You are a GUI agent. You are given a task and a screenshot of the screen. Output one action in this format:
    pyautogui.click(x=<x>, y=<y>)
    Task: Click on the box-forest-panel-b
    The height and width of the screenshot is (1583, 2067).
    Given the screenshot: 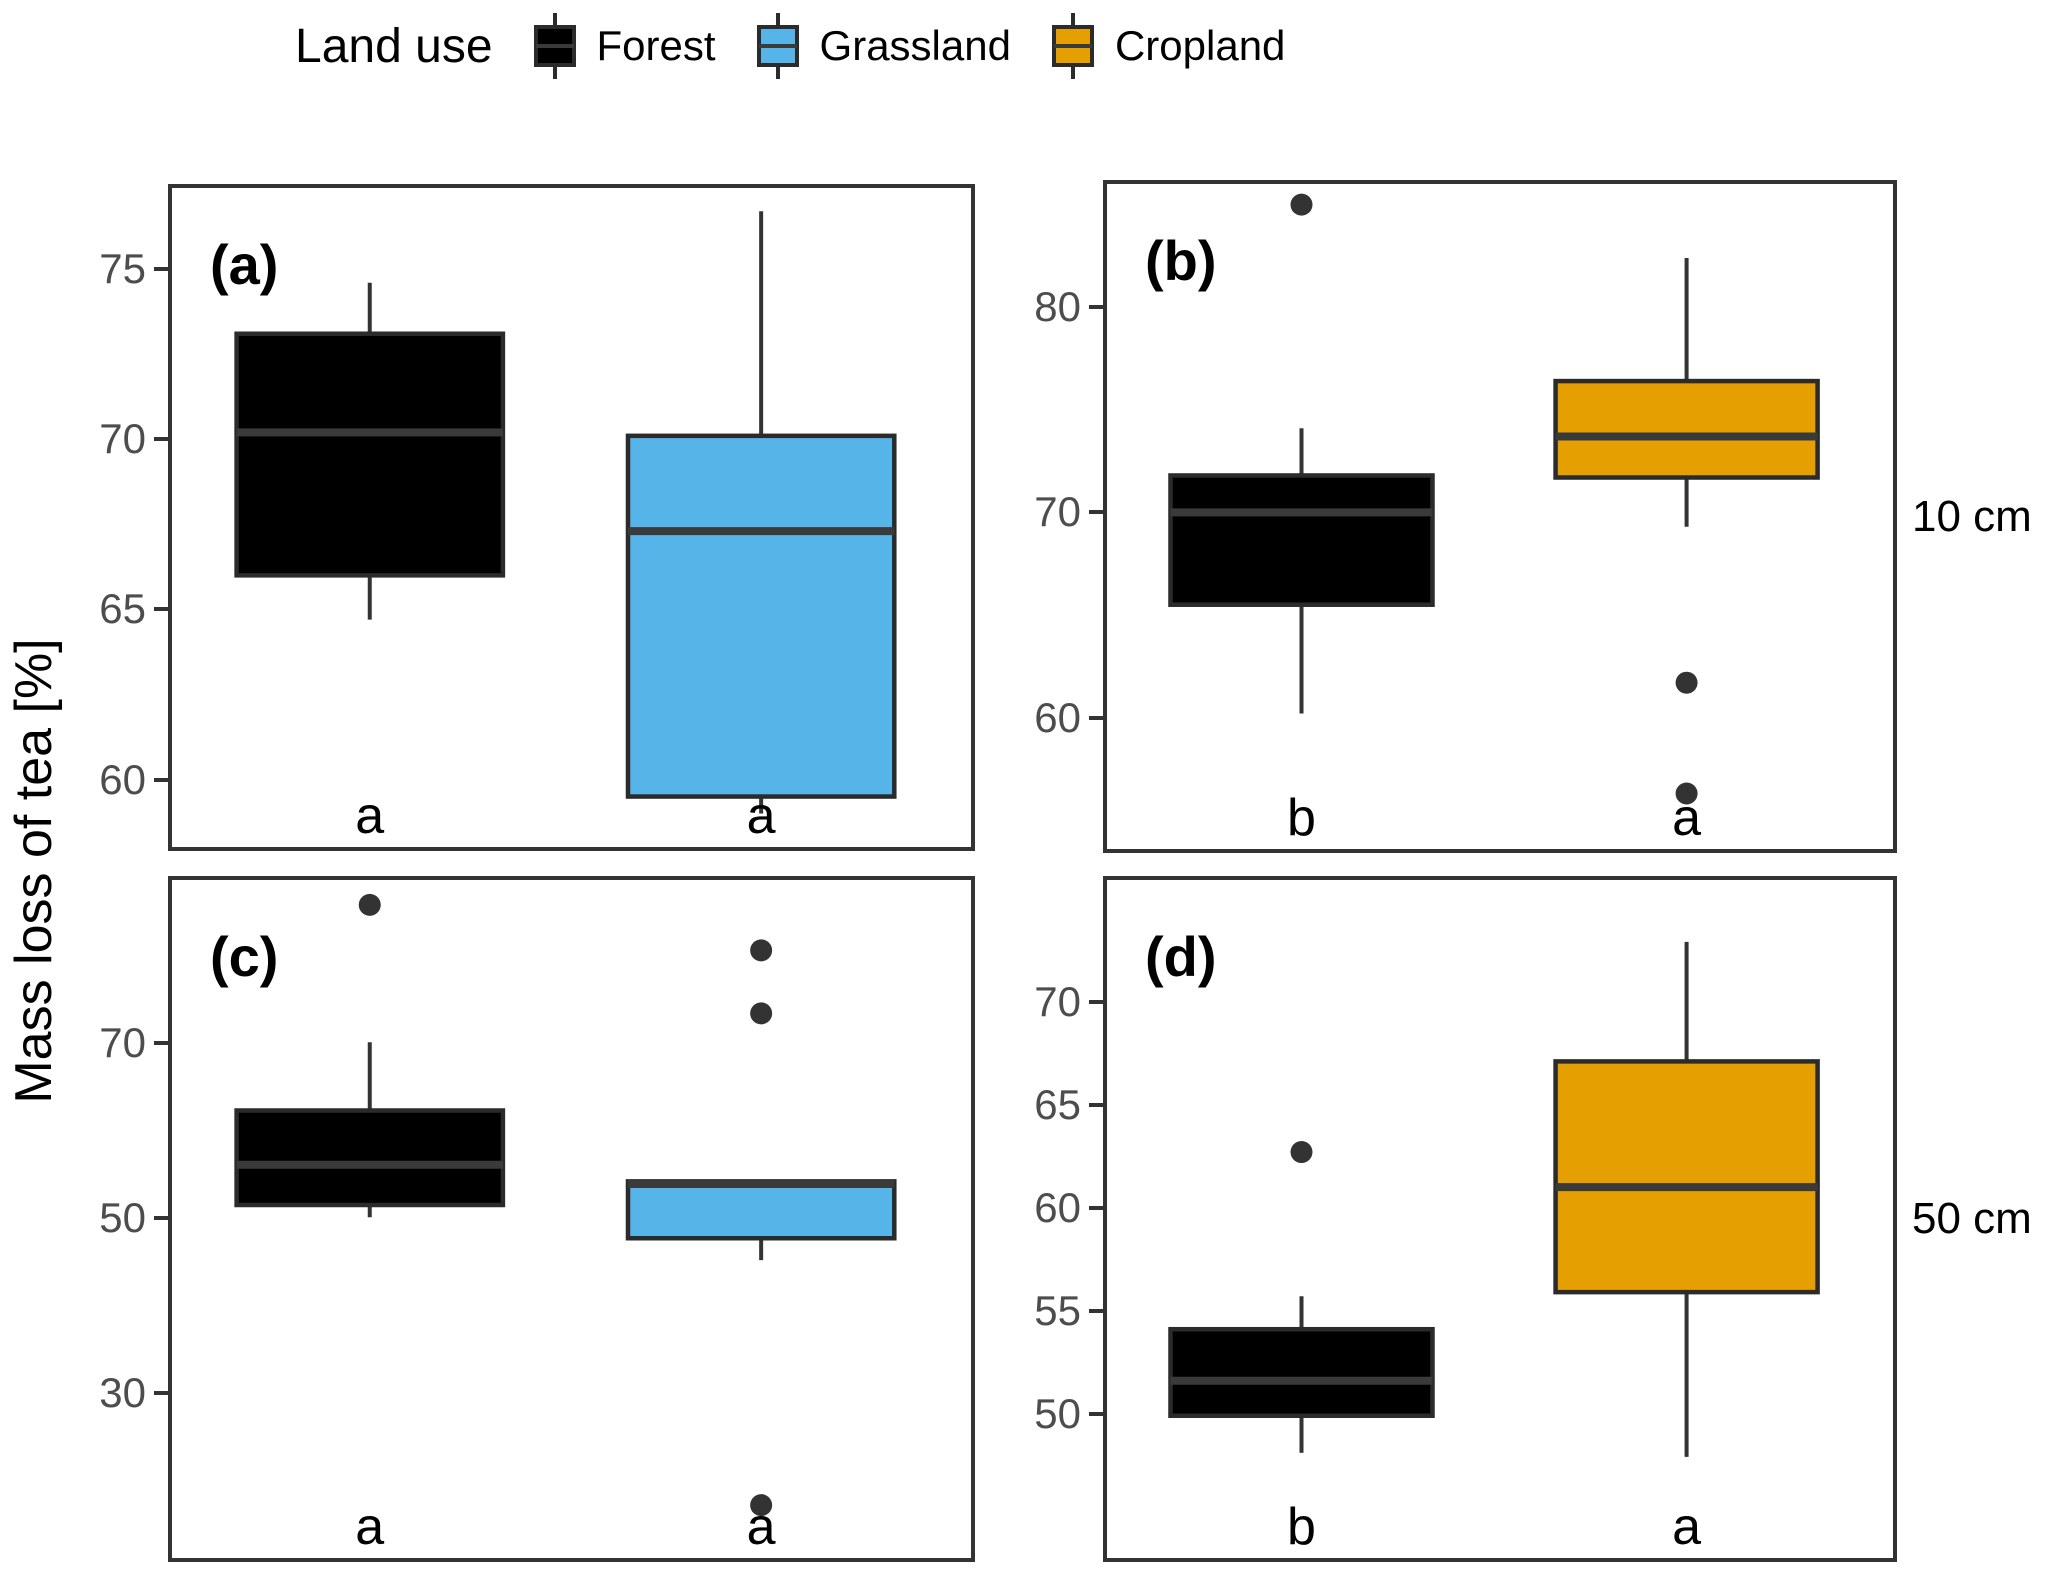 What is the action you would take?
    pyautogui.click(x=1301, y=540)
    